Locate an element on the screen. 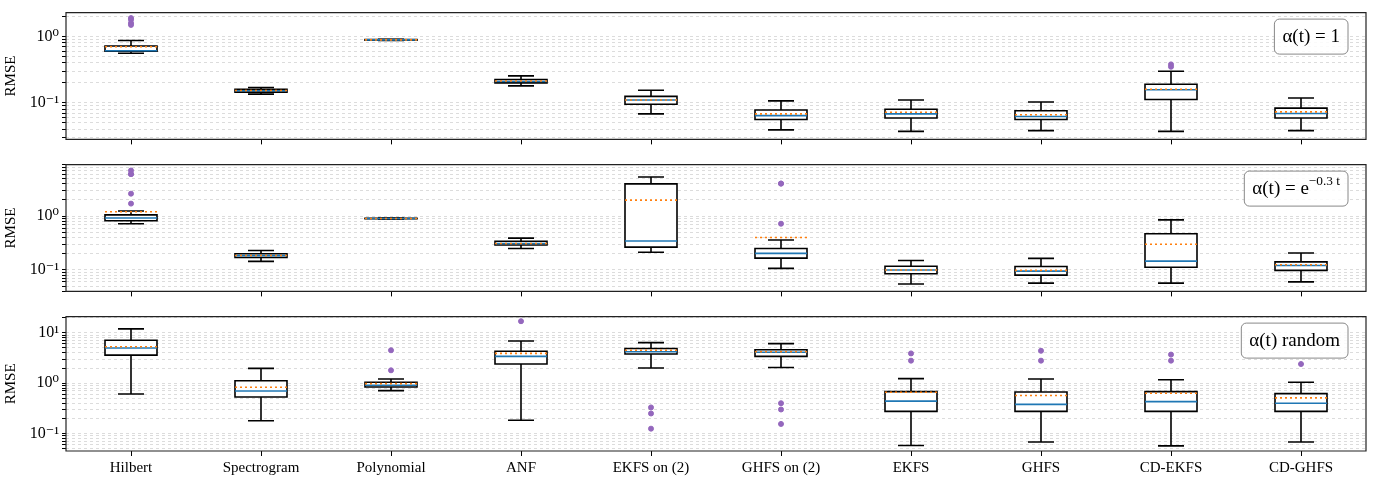 The height and width of the screenshot is (482, 1384). x-tick-label: Hilbert is located at coordinates (131, 466).